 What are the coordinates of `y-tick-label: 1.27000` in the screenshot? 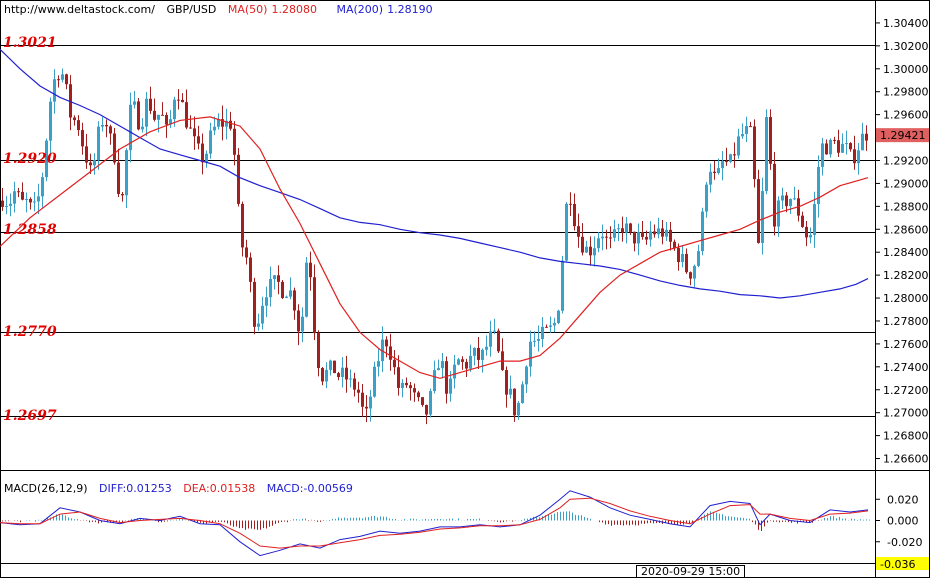 It's located at (906, 413).